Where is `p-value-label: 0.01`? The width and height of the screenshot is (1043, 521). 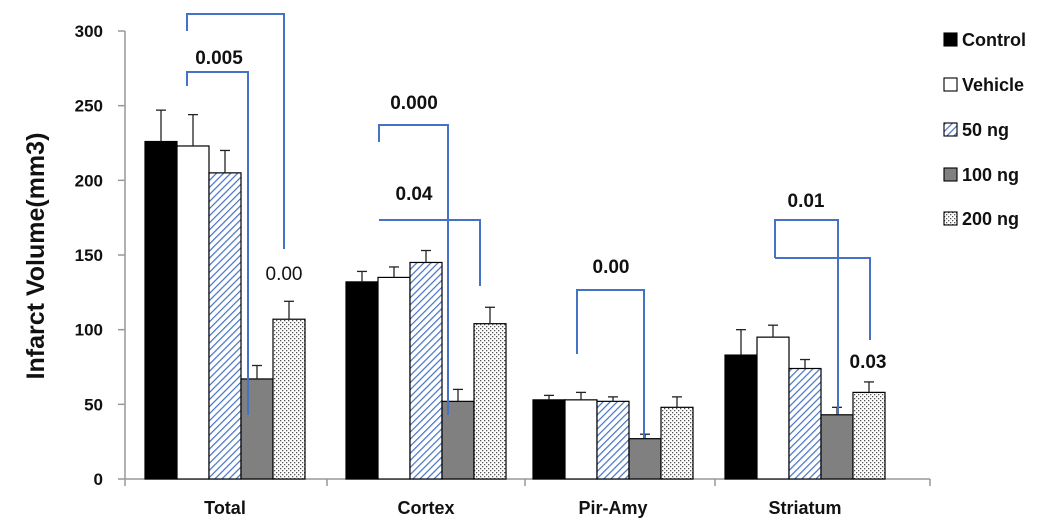
p-value-label: 0.01 is located at coordinates (806, 201).